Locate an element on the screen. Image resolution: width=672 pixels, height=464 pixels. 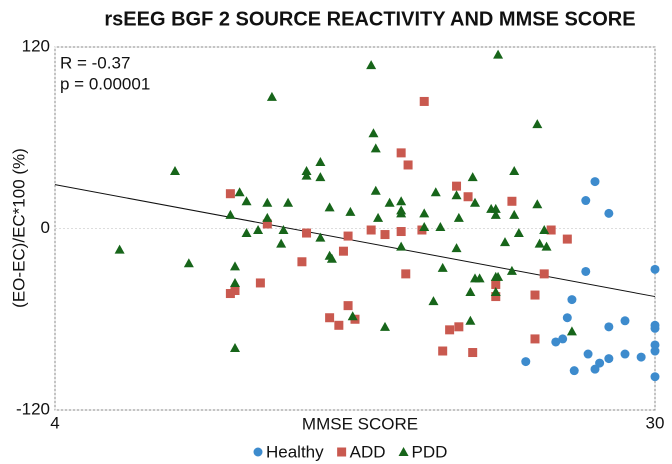
y-tick-label: 0 is located at coordinates (45, 227).